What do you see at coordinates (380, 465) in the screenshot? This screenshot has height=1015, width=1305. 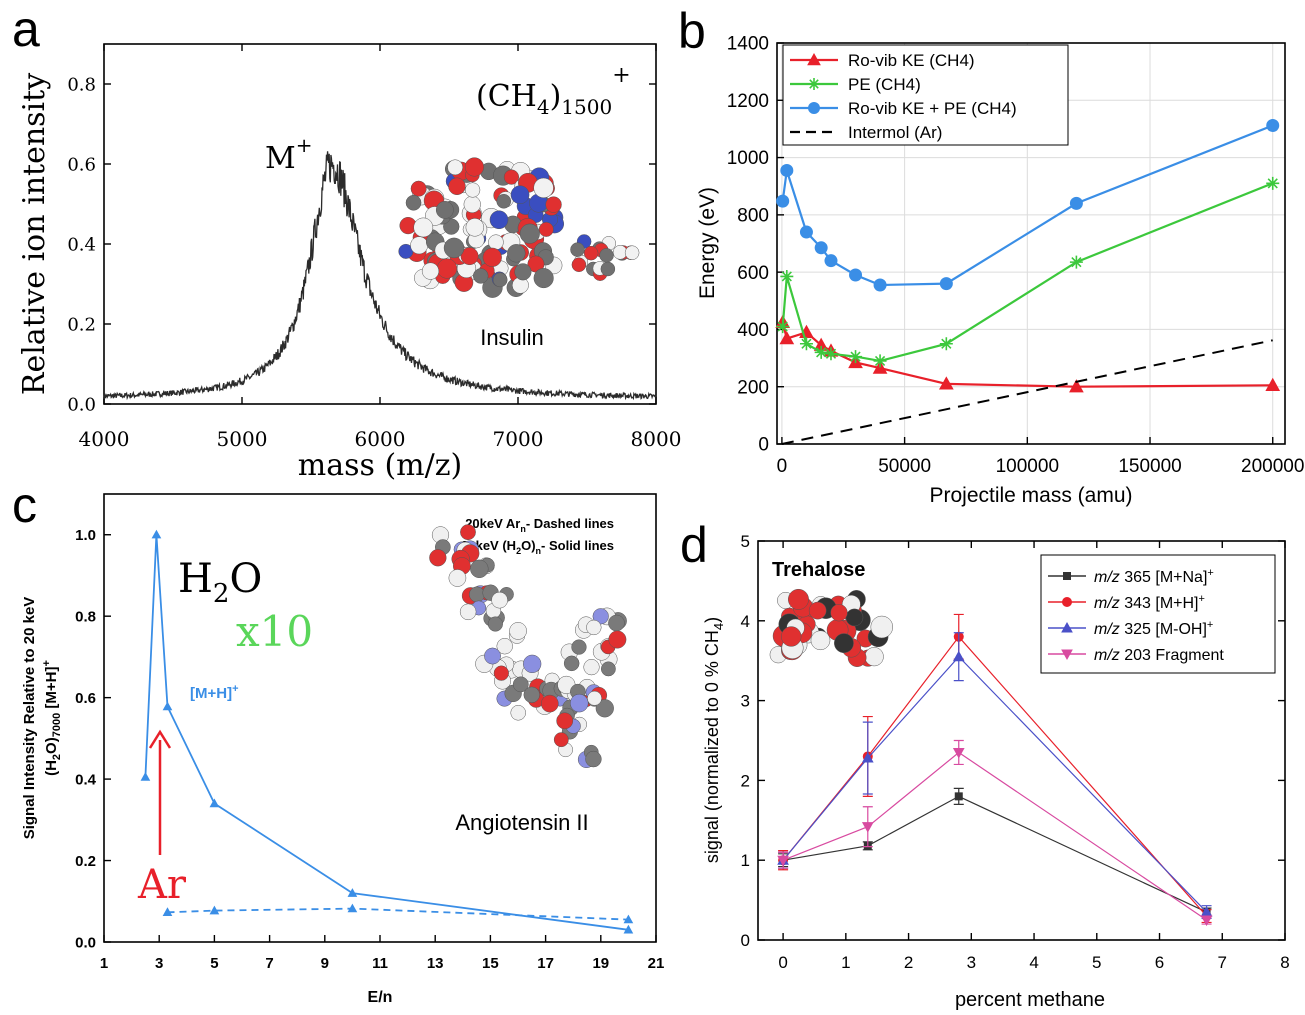 I see `panel-a-xlabel: mass (m/z)` at bounding box center [380, 465].